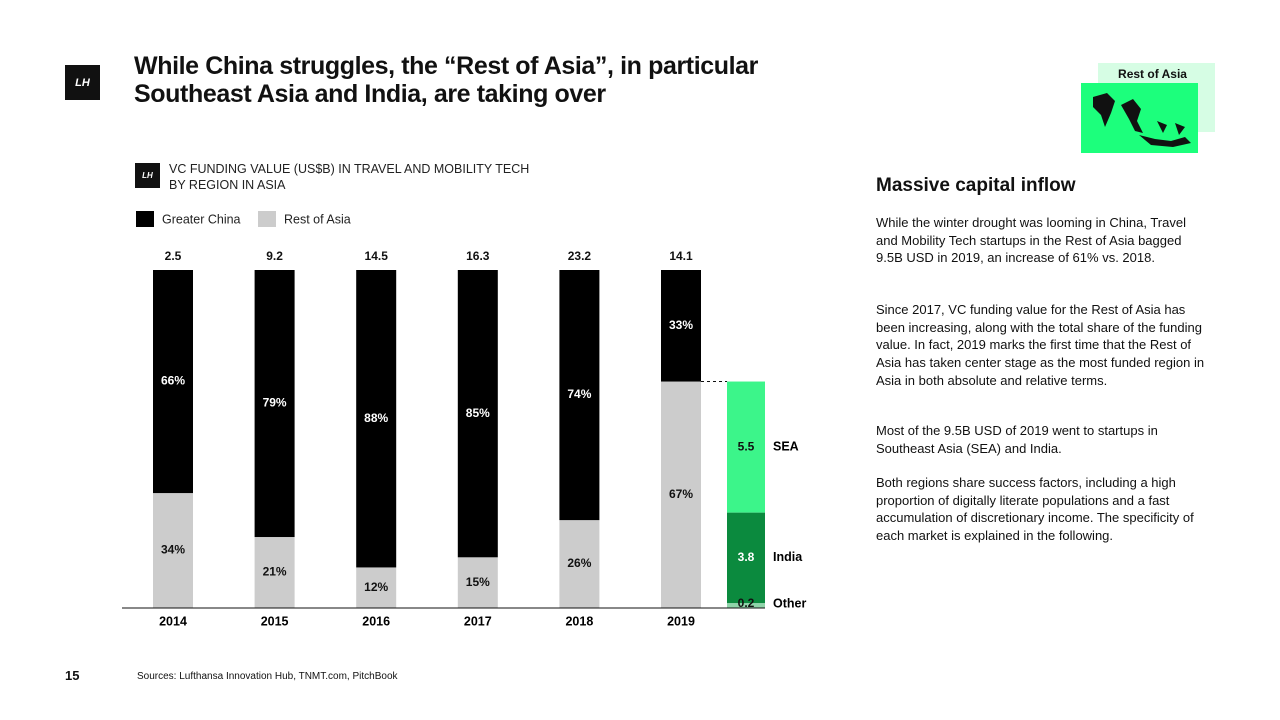 The width and height of the screenshot is (1280, 720). What do you see at coordinates (478, 621) in the screenshot?
I see `x-tick-label: 2017` at bounding box center [478, 621].